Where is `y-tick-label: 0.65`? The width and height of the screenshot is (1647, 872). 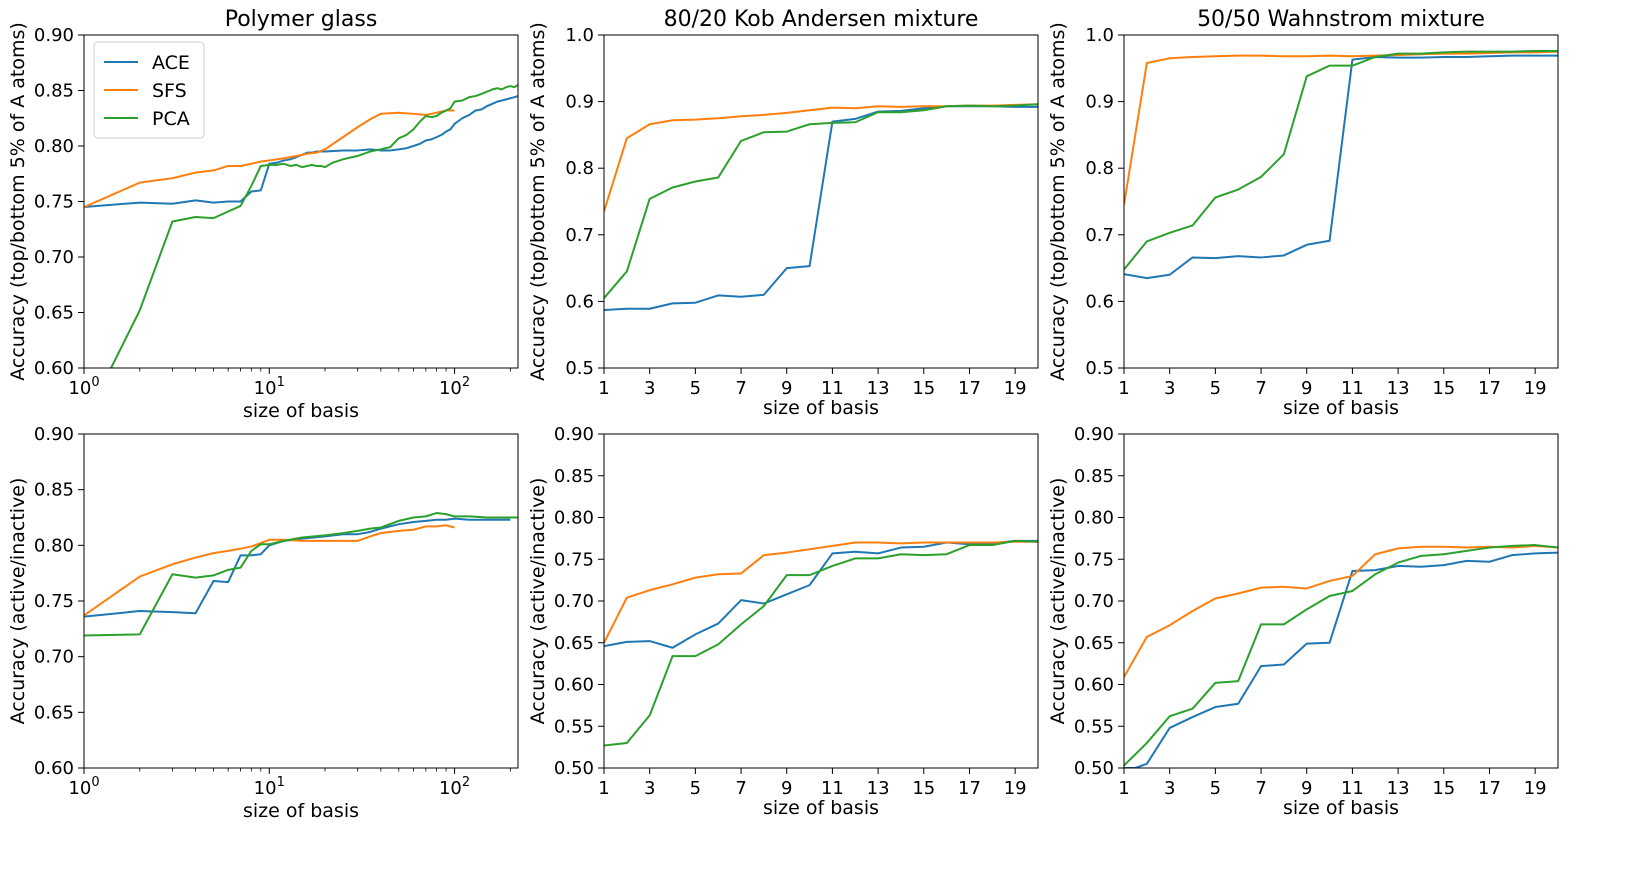 y-tick-label: 0.65 is located at coordinates (54, 712).